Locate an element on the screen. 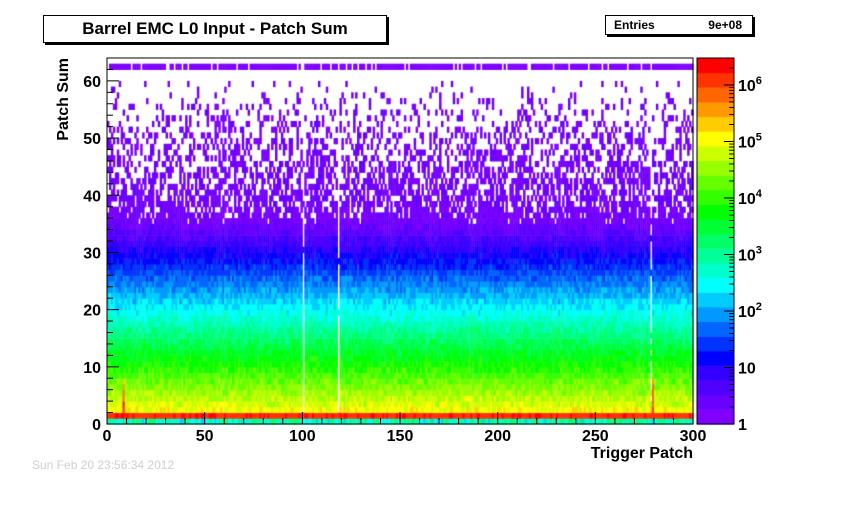 The width and height of the screenshot is (850, 517). x-tick-label: 0 is located at coordinates (107, 436).